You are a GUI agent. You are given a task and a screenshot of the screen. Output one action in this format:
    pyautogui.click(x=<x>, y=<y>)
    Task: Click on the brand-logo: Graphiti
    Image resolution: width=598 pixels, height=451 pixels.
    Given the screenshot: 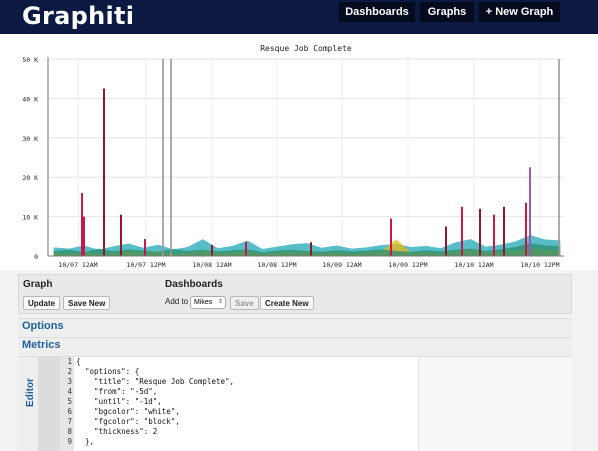 What is the action you would take?
    pyautogui.click(x=78, y=16)
    